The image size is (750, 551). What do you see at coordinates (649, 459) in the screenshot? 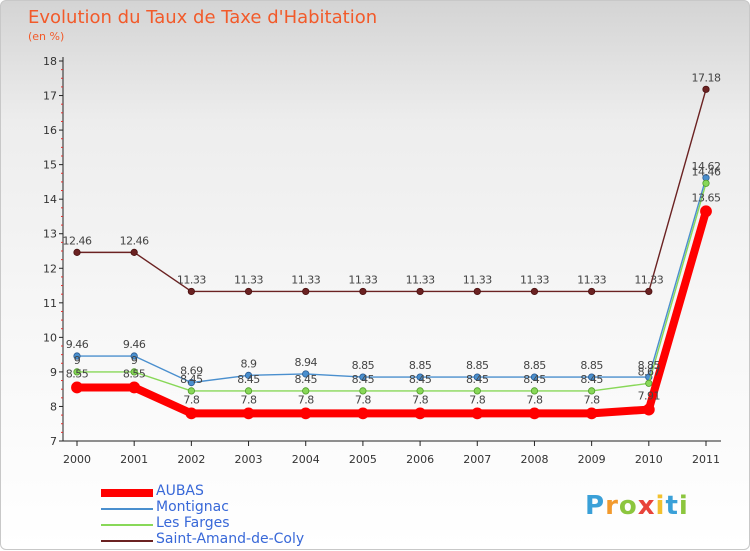
I see `x-tick-label-2010: 2010` at bounding box center [649, 459].